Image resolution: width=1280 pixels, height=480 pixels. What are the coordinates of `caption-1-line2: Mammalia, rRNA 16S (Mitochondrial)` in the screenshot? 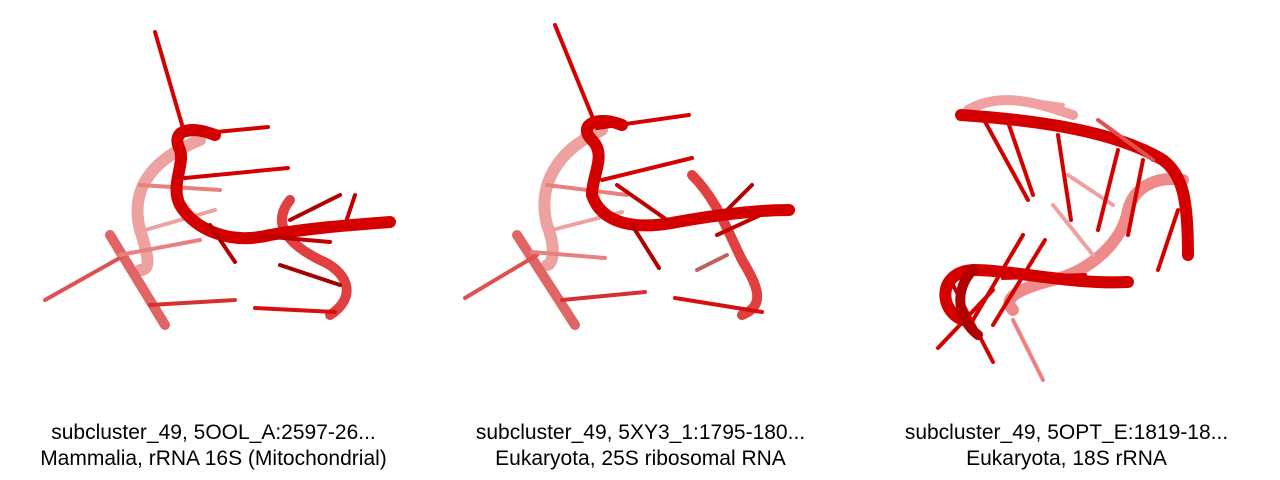 It's located at (213, 459).